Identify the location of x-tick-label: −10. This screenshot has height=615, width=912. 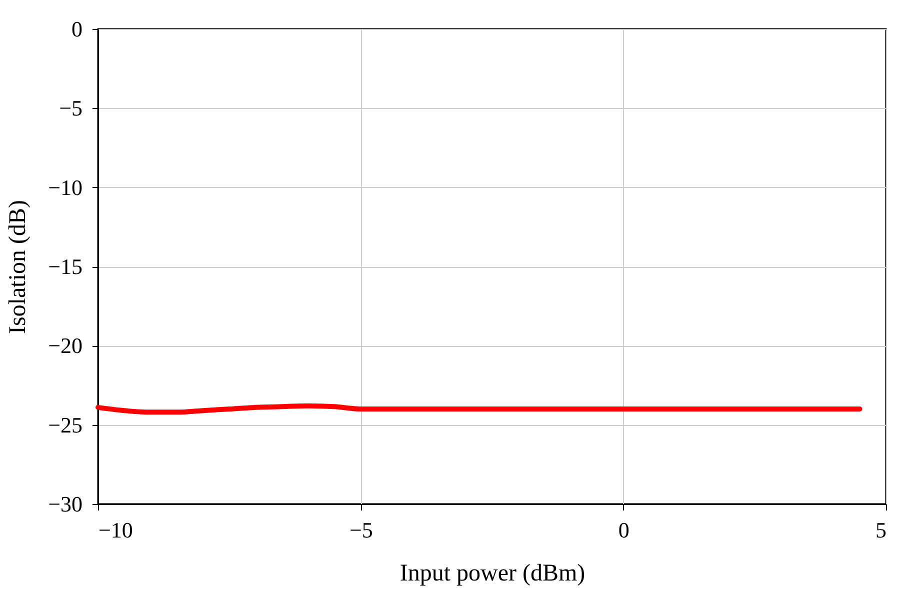
(115, 530).